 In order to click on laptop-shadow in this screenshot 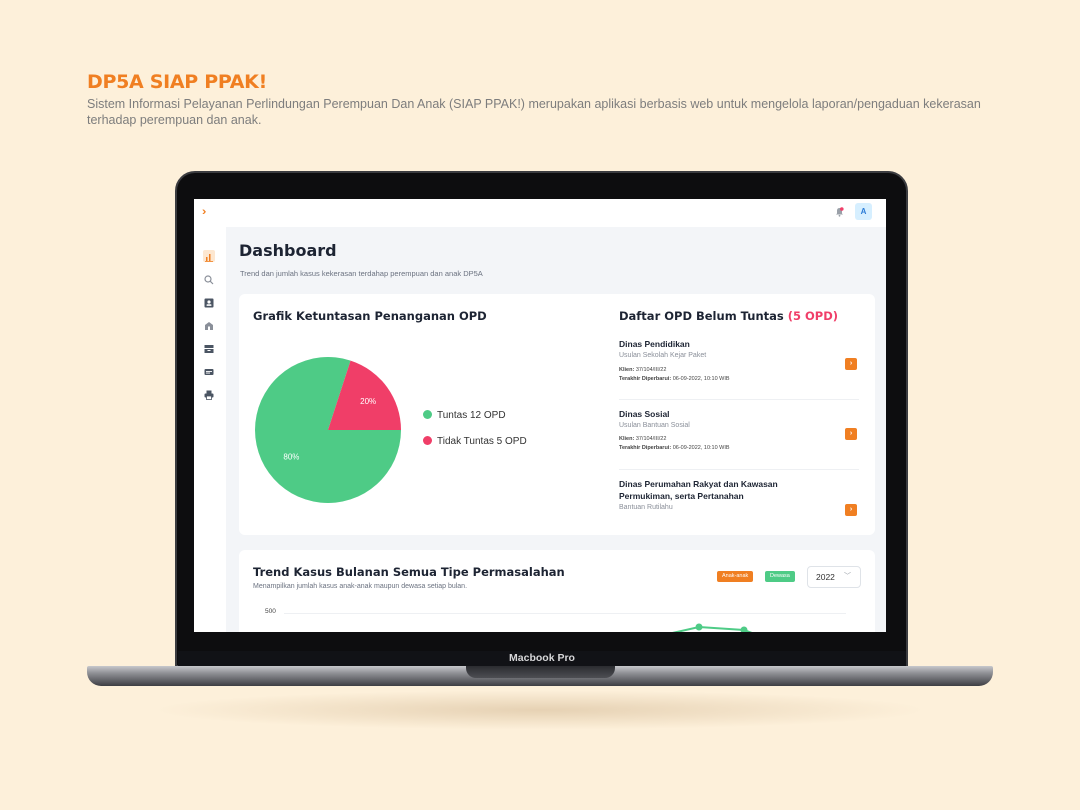, I will do `click(540, 710)`.